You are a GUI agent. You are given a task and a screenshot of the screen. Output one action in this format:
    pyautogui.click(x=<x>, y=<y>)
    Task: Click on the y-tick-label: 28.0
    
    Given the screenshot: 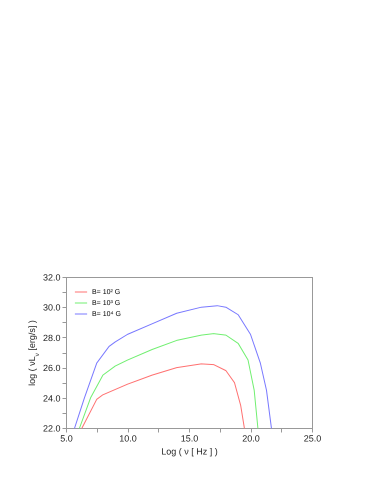 What is the action you would take?
    pyautogui.click(x=51, y=337)
    